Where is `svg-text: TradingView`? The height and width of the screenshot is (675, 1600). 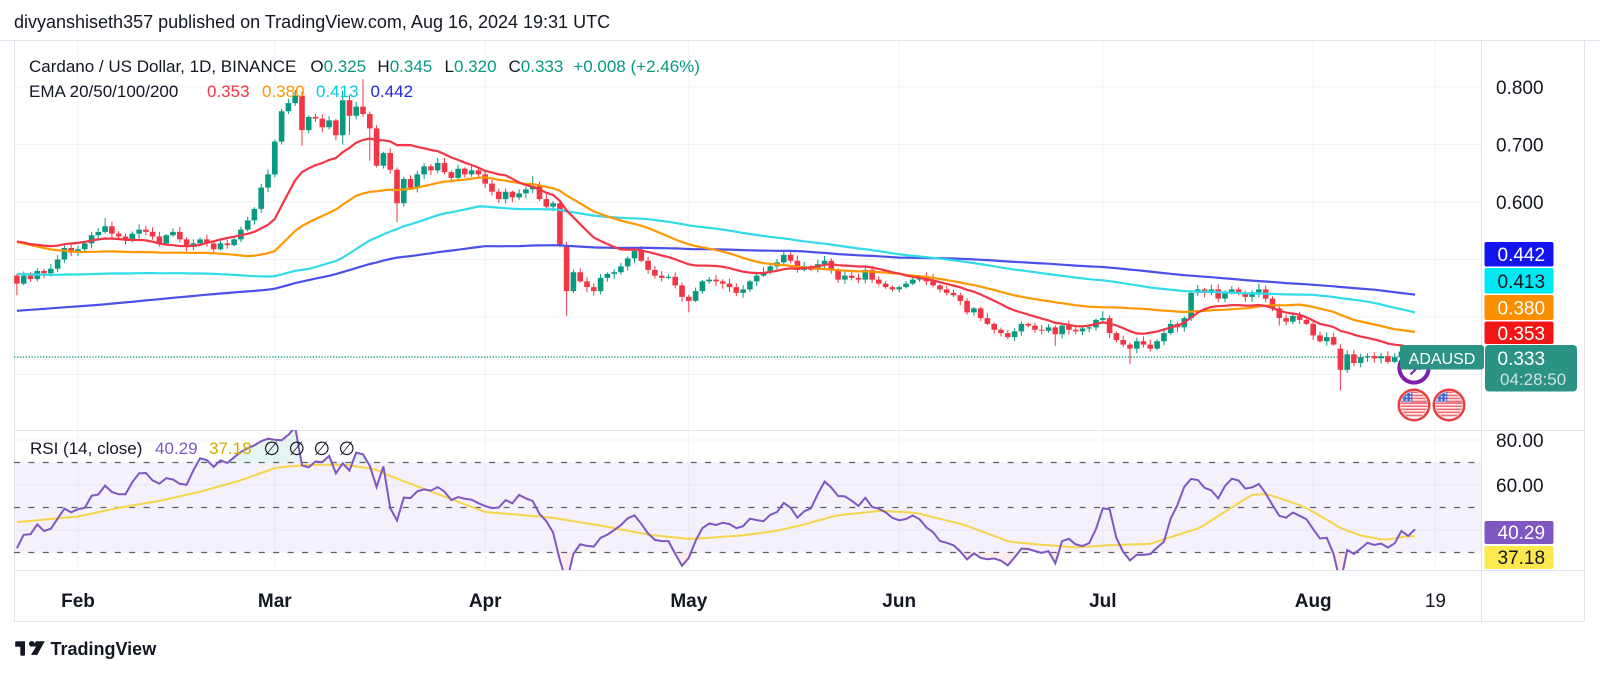 svg-text: TradingView is located at coordinates (104, 649).